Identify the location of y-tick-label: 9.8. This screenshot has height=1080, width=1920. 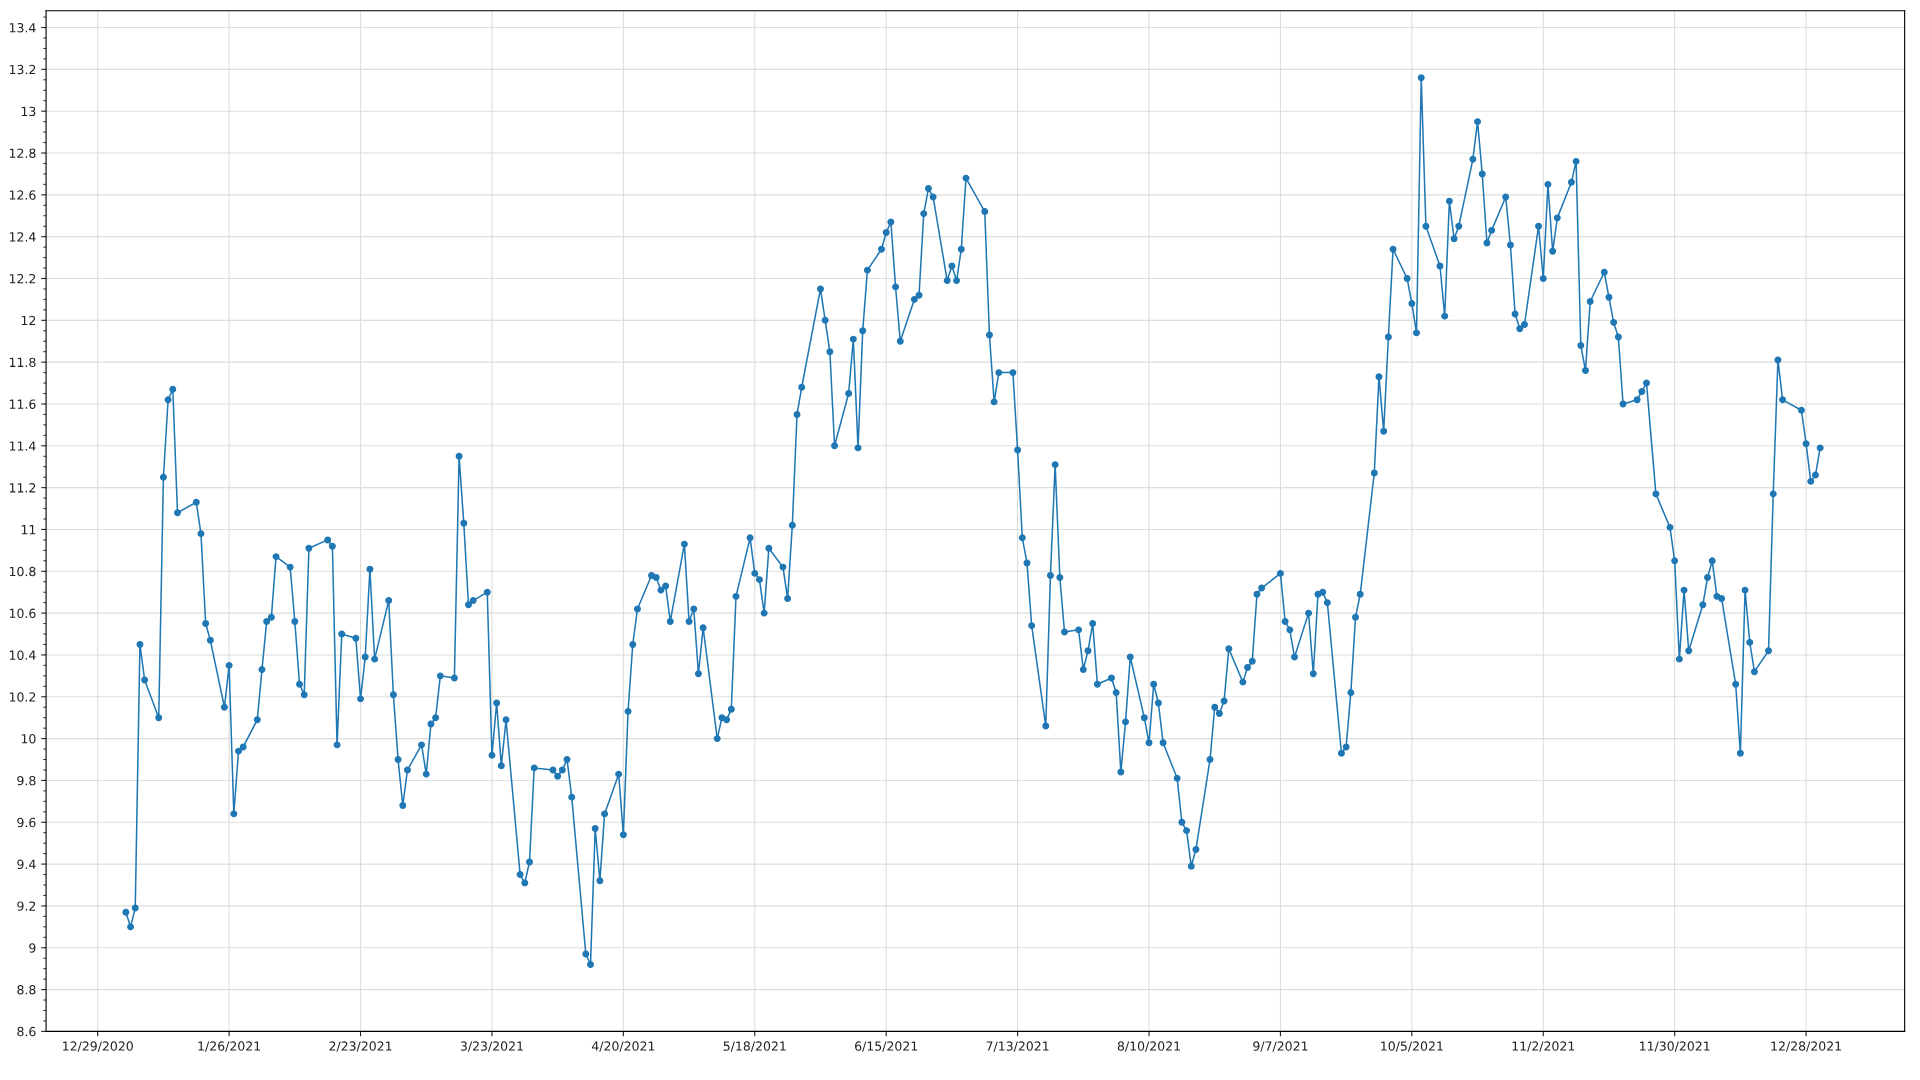
(26, 780).